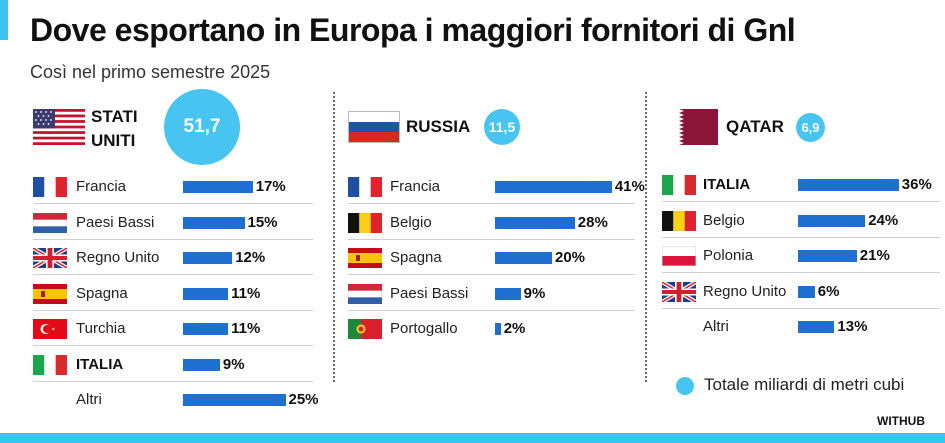 The height and width of the screenshot is (443, 945). Describe the element at coordinates (173, 222) in the screenshot. I see `table-row: Paesi Bassi 15%` at that location.